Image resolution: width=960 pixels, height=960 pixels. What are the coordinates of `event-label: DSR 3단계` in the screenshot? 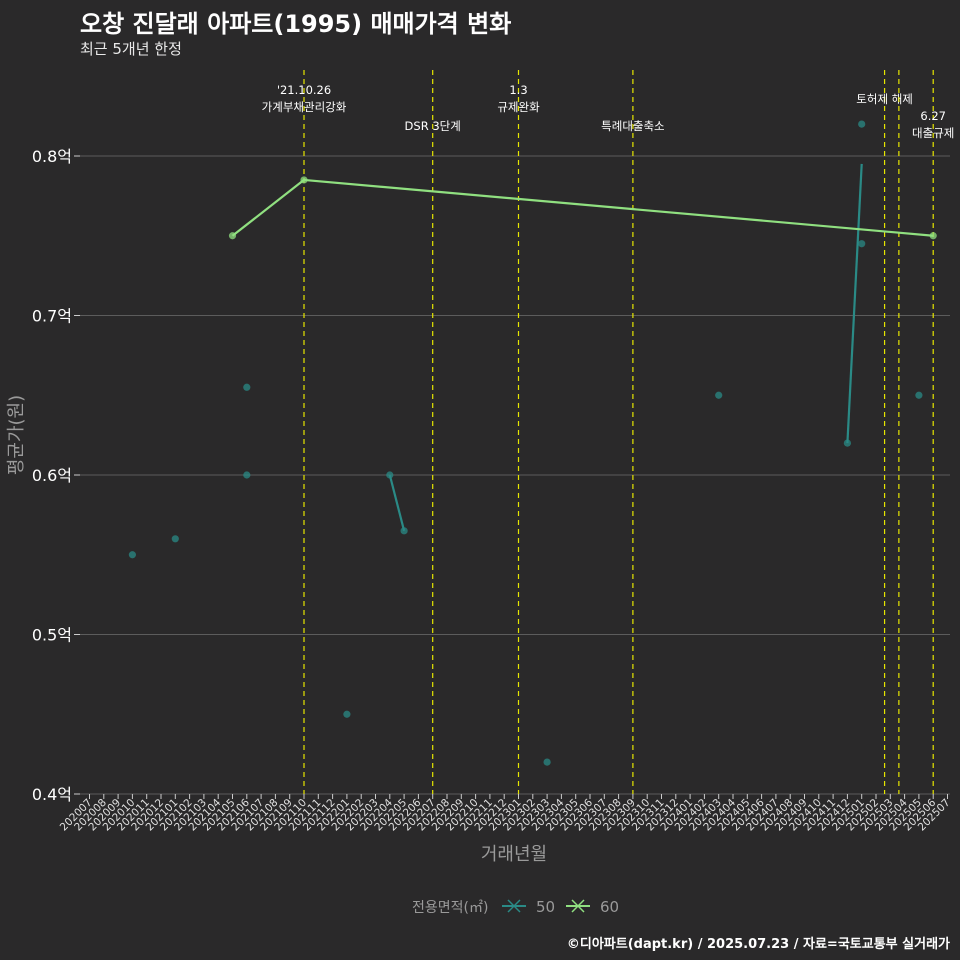 It's located at (433, 126).